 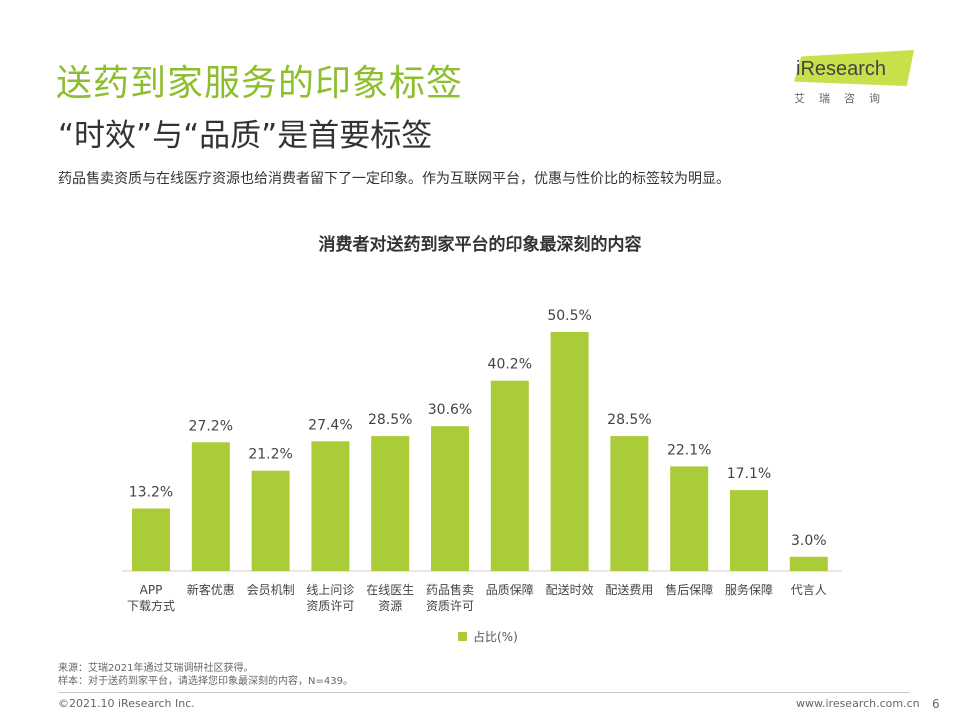 I want to click on bar-value-label: 17.1%, so click(x=749, y=474).